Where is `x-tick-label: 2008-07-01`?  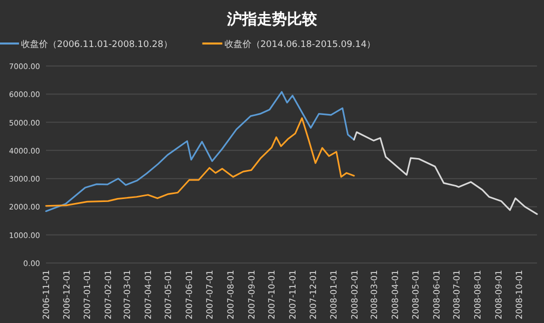
x-tick-label: 2008-07-01 is located at coordinates (457, 295).